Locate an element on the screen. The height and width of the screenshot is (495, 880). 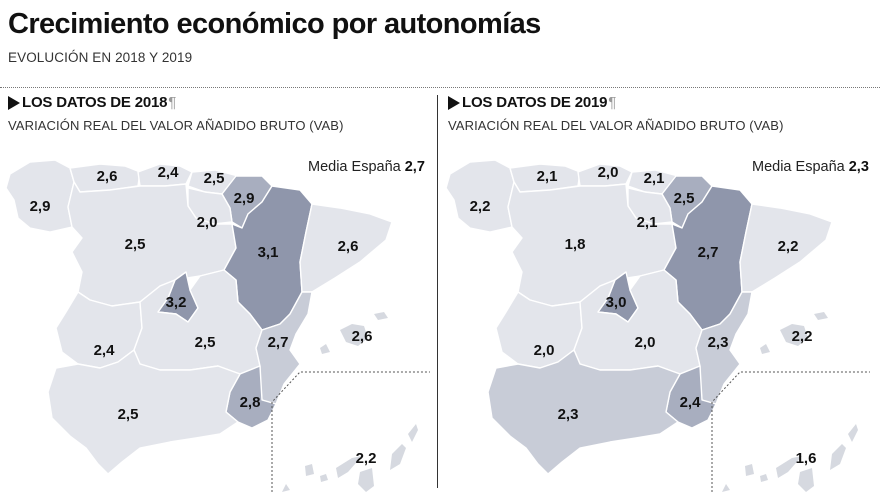
value-label-baleares: 2,2 is located at coordinates (802, 336).